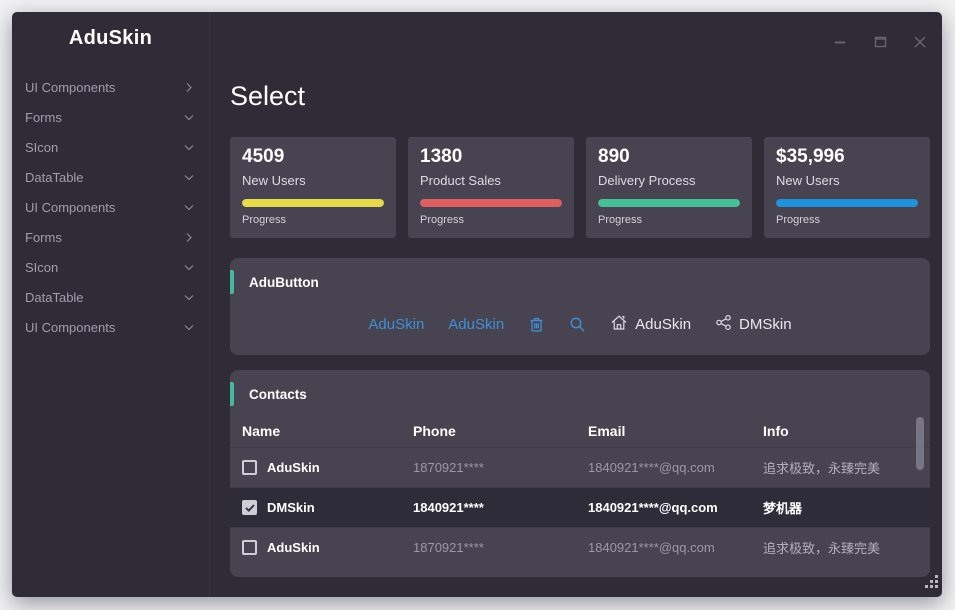 This screenshot has width=955, height=610. I want to click on sidebar-item-sicon-2: SIcon, so click(110, 267).